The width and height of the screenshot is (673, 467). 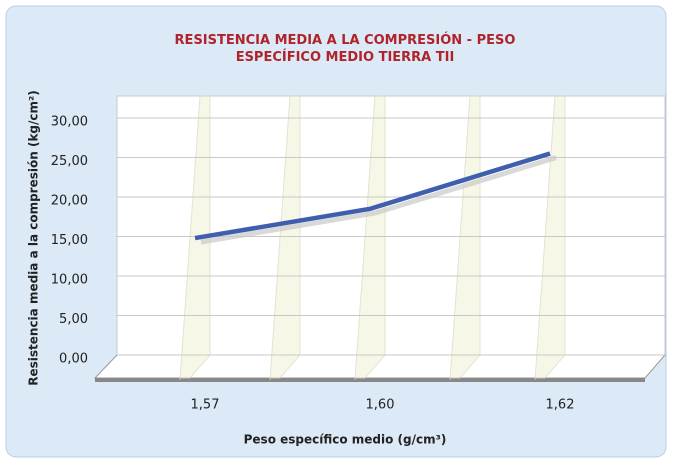 What do you see at coordinates (69, 280) in the screenshot?
I see `y-tick-label: 10,00` at bounding box center [69, 280].